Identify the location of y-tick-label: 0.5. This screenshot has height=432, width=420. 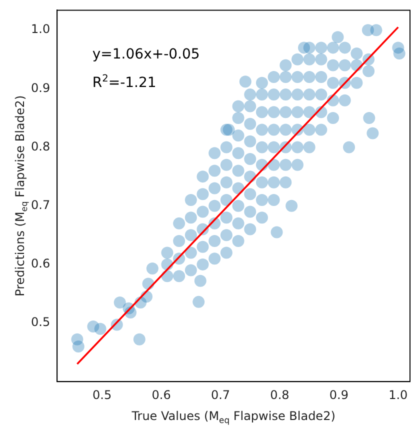
(40, 322).